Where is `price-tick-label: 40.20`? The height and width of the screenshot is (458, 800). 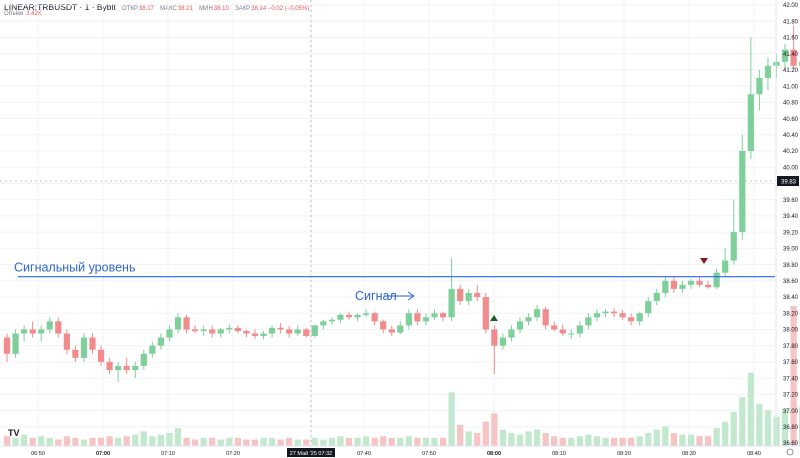 price-tick-label: 40.20 is located at coordinates (791, 152).